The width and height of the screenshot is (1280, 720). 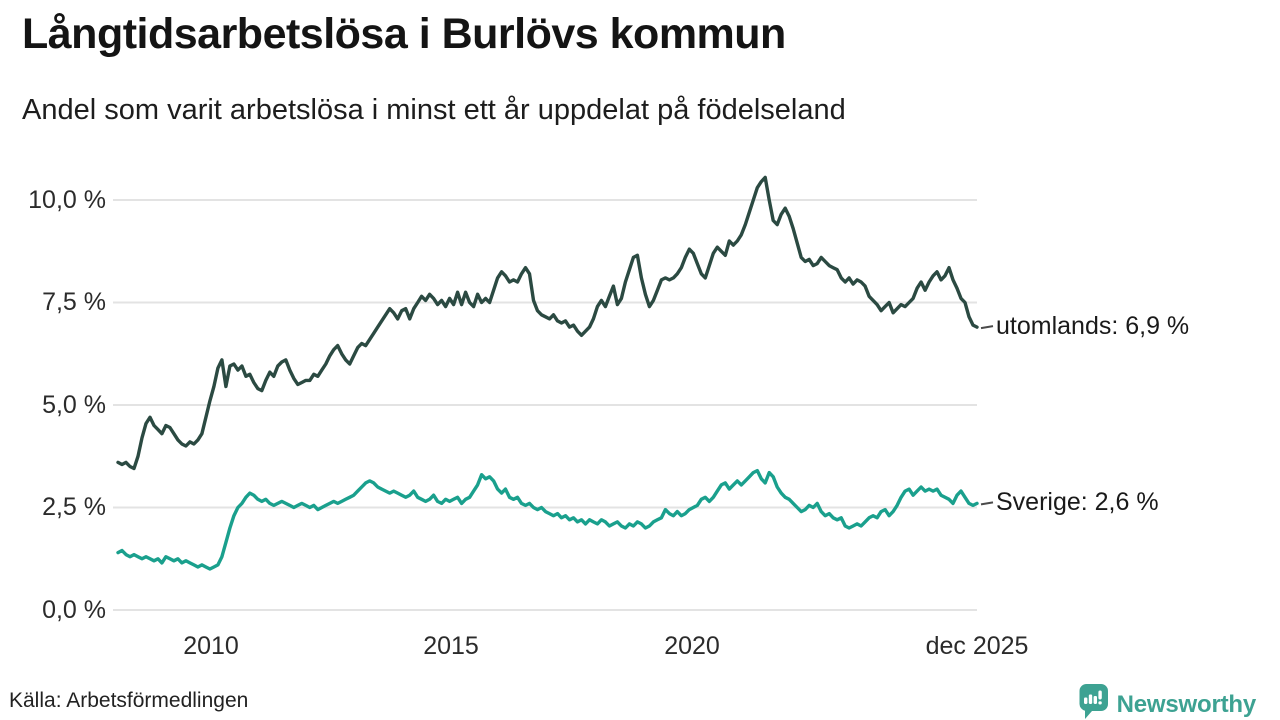 I want to click on series-label-utomlands: utomlands: 6,9 %, so click(x=1093, y=326).